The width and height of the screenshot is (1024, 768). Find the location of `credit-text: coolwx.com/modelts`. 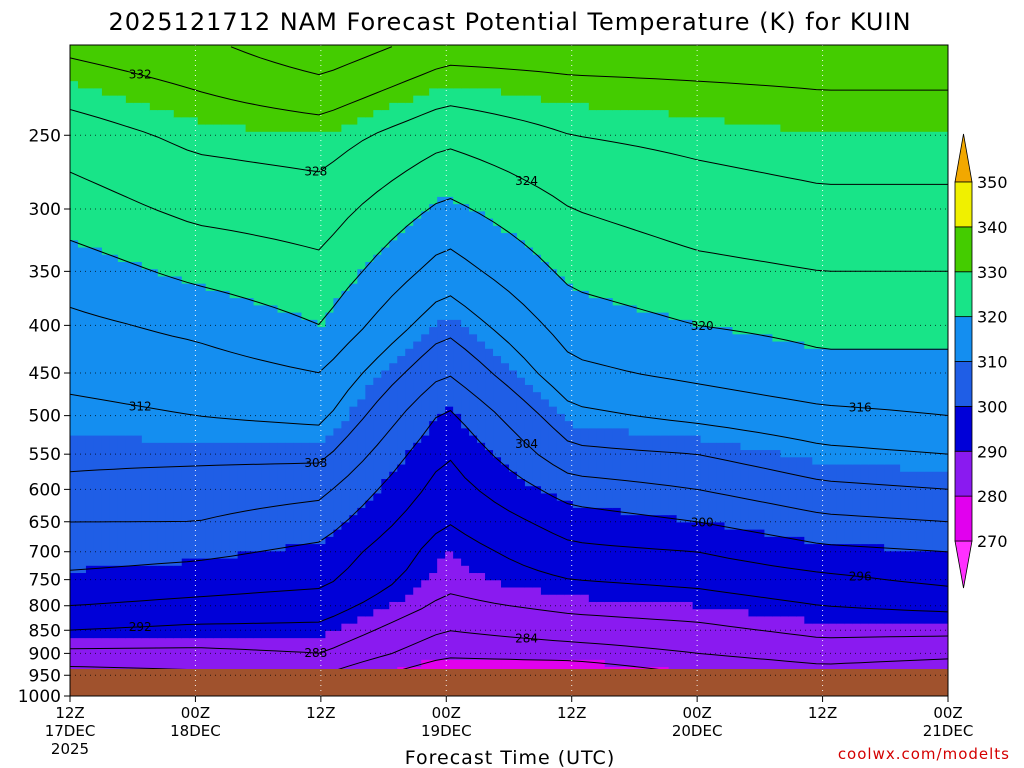

credit-text: coolwx.com/modelts is located at coordinates (924, 754).